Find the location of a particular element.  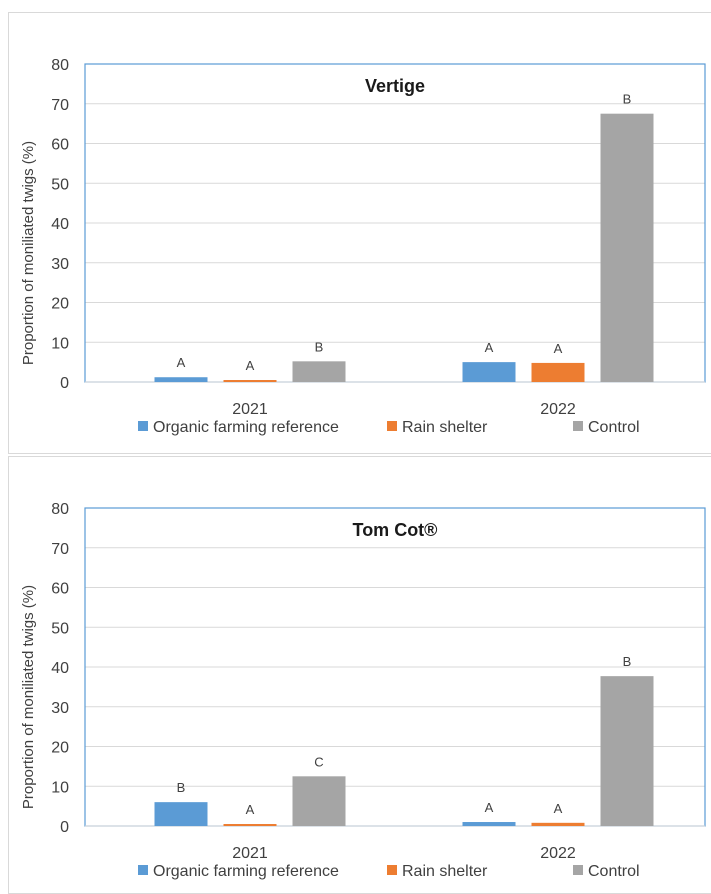

bar-data-label: C is located at coordinates (318, 761).